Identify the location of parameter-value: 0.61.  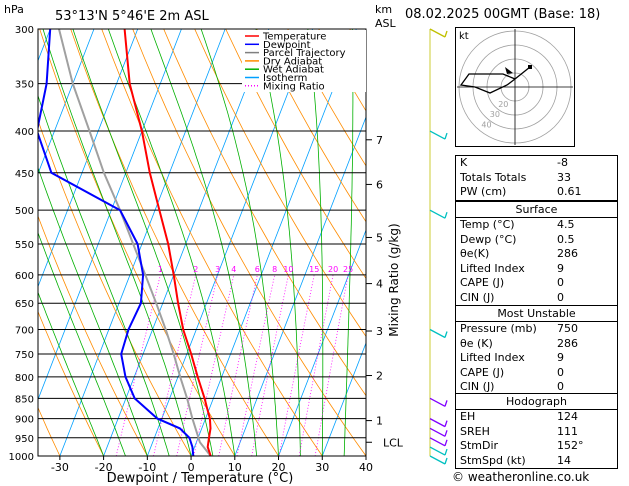
(569, 191).